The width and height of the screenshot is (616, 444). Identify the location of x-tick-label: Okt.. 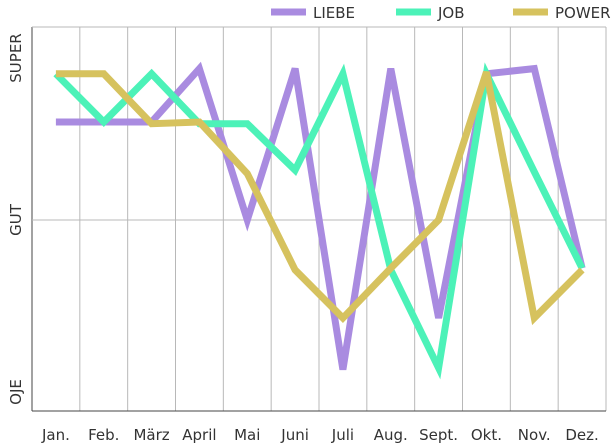
(486, 435).